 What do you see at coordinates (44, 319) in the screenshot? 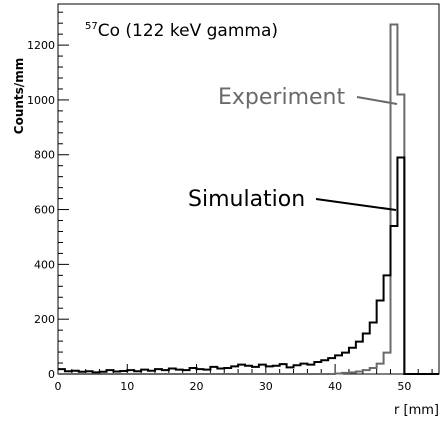
I see `y-tick-label: 200` at bounding box center [44, 319].